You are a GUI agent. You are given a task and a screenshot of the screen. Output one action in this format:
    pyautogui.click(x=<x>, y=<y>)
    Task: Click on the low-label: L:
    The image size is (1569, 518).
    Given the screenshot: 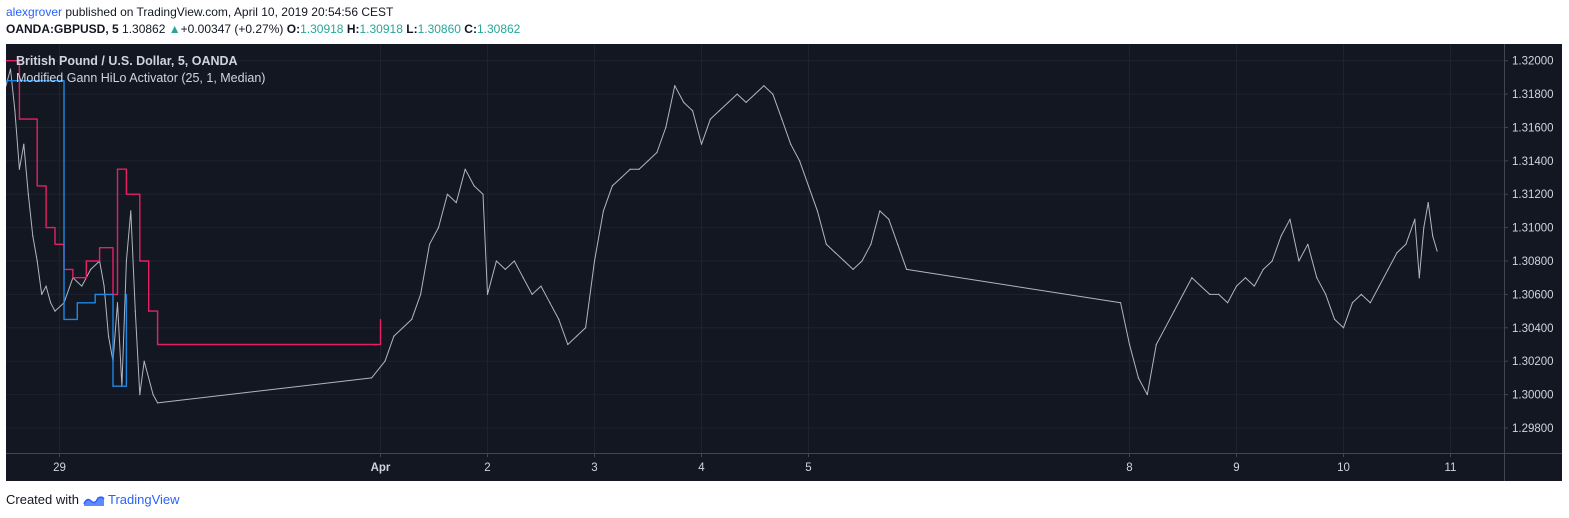 What is the action you would take?
    pyautogui.click(x=412, y=29)
    